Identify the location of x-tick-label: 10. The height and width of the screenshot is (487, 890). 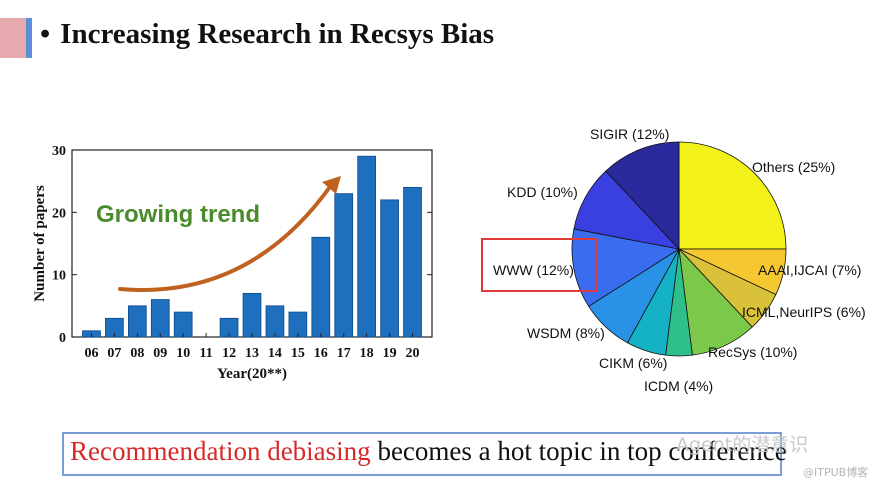
(183, 353).